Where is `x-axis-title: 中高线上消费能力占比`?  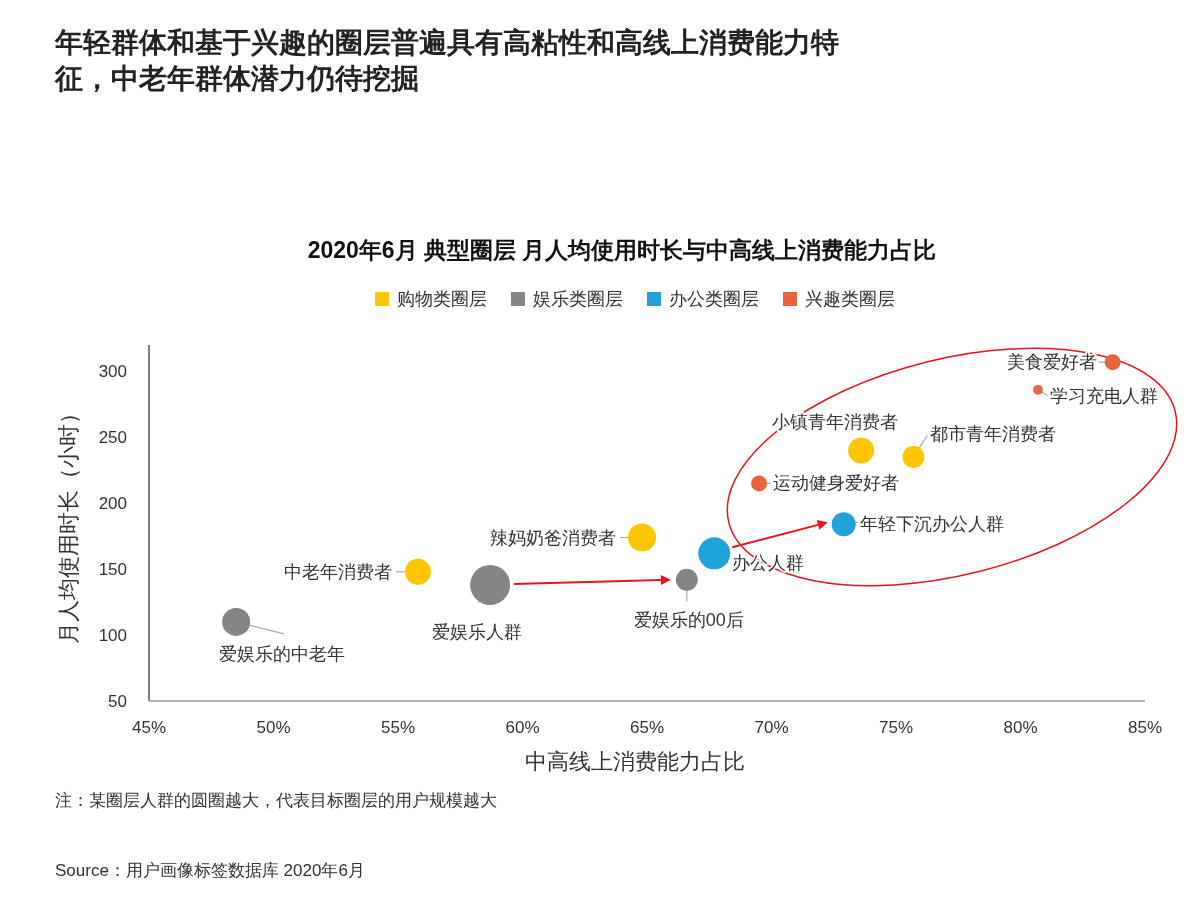
x-axis-title: 中高线上消费能力占比 is located at coordinates (635, 761).